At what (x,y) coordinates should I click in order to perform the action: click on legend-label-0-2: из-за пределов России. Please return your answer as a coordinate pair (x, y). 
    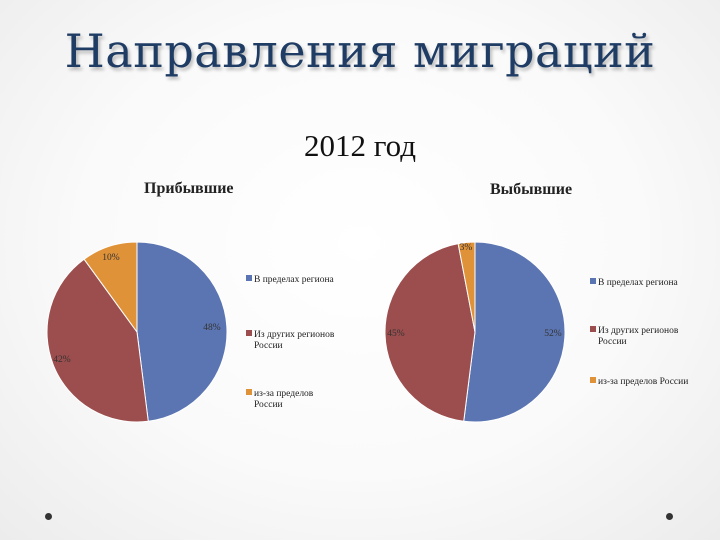
    Looking at the image, I should click on (284, 399).